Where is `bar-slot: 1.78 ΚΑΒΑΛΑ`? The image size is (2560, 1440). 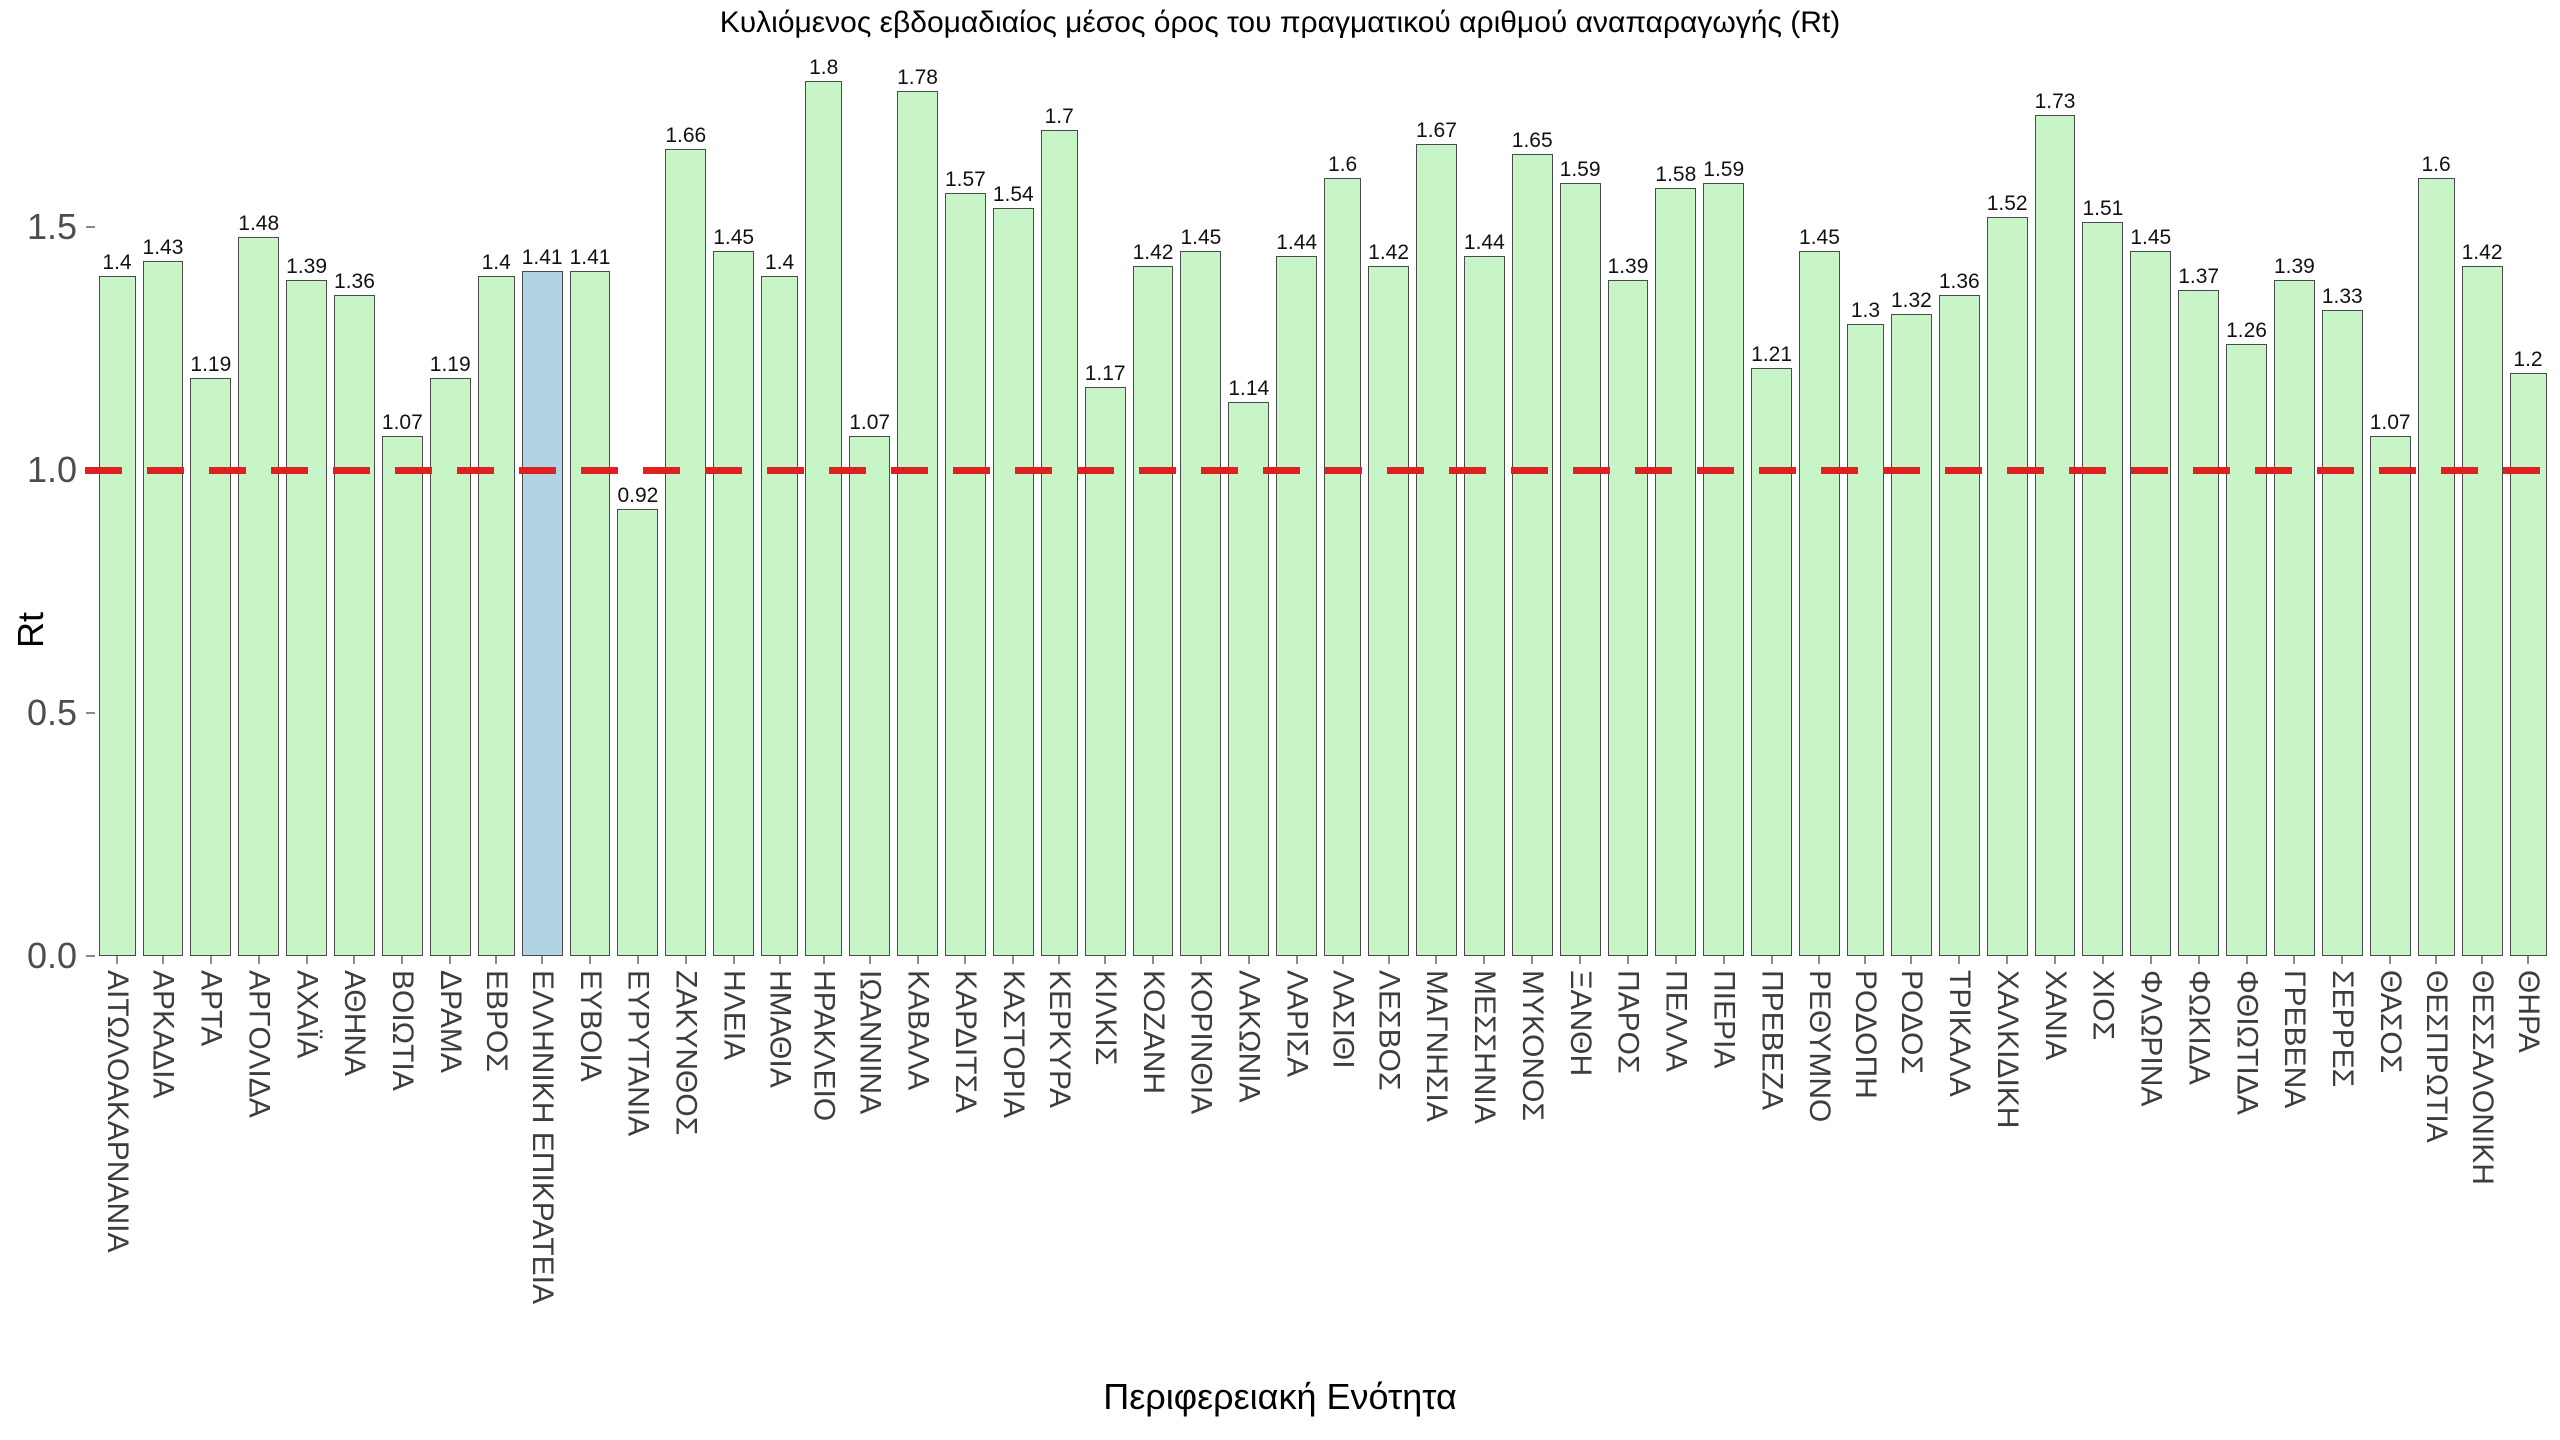 bar-slot: 1.78 ΚΑΒΑΛΑ is located at coordinates (917, 573).